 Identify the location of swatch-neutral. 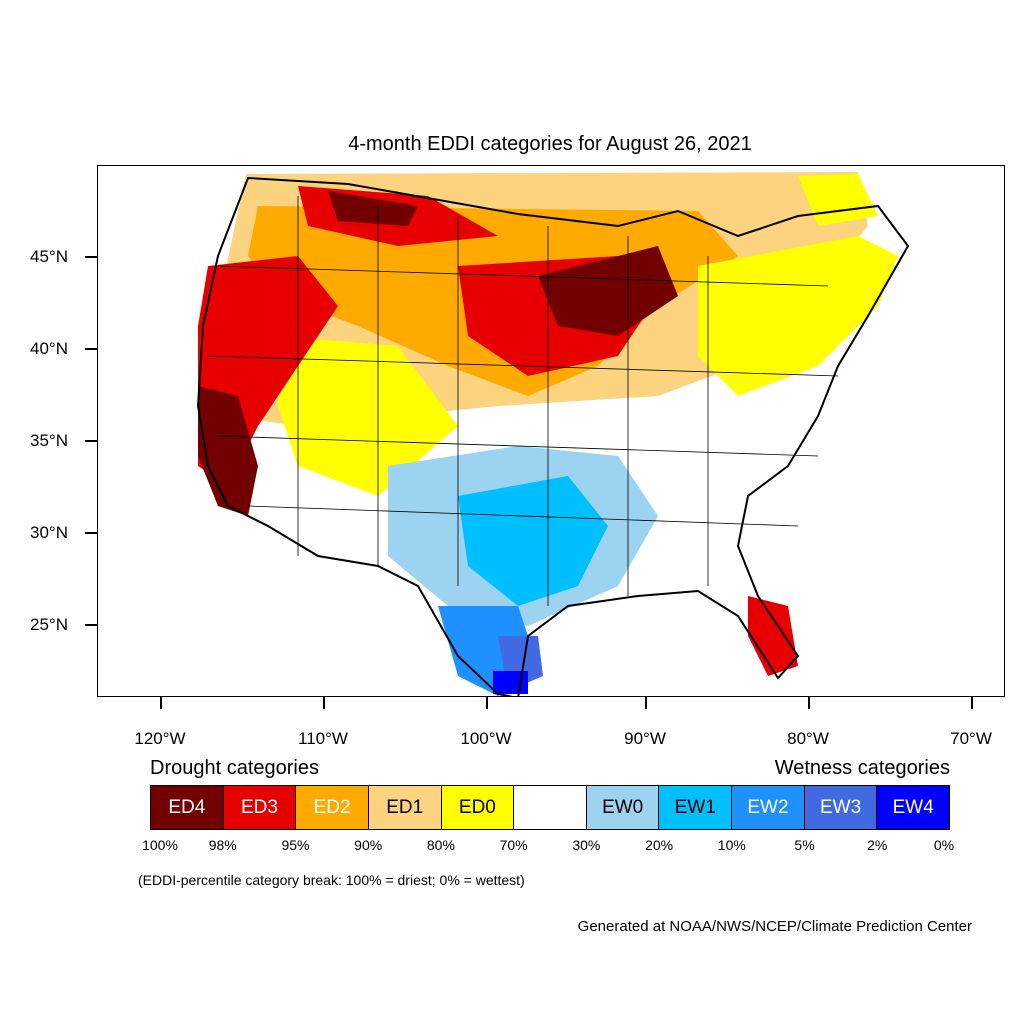
(550, 807).